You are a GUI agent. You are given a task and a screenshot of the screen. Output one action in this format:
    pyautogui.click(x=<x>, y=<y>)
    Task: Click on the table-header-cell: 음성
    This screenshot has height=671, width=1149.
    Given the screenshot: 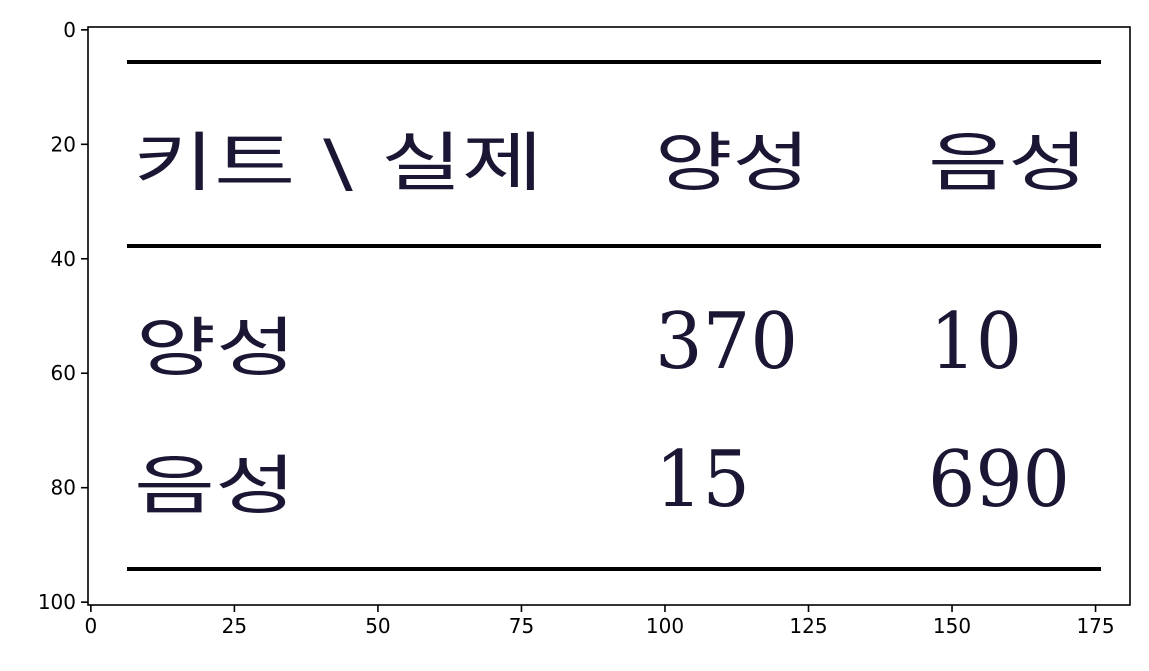 What is the action you would take?
    pyautogui.click(x=1008, y=164)
    